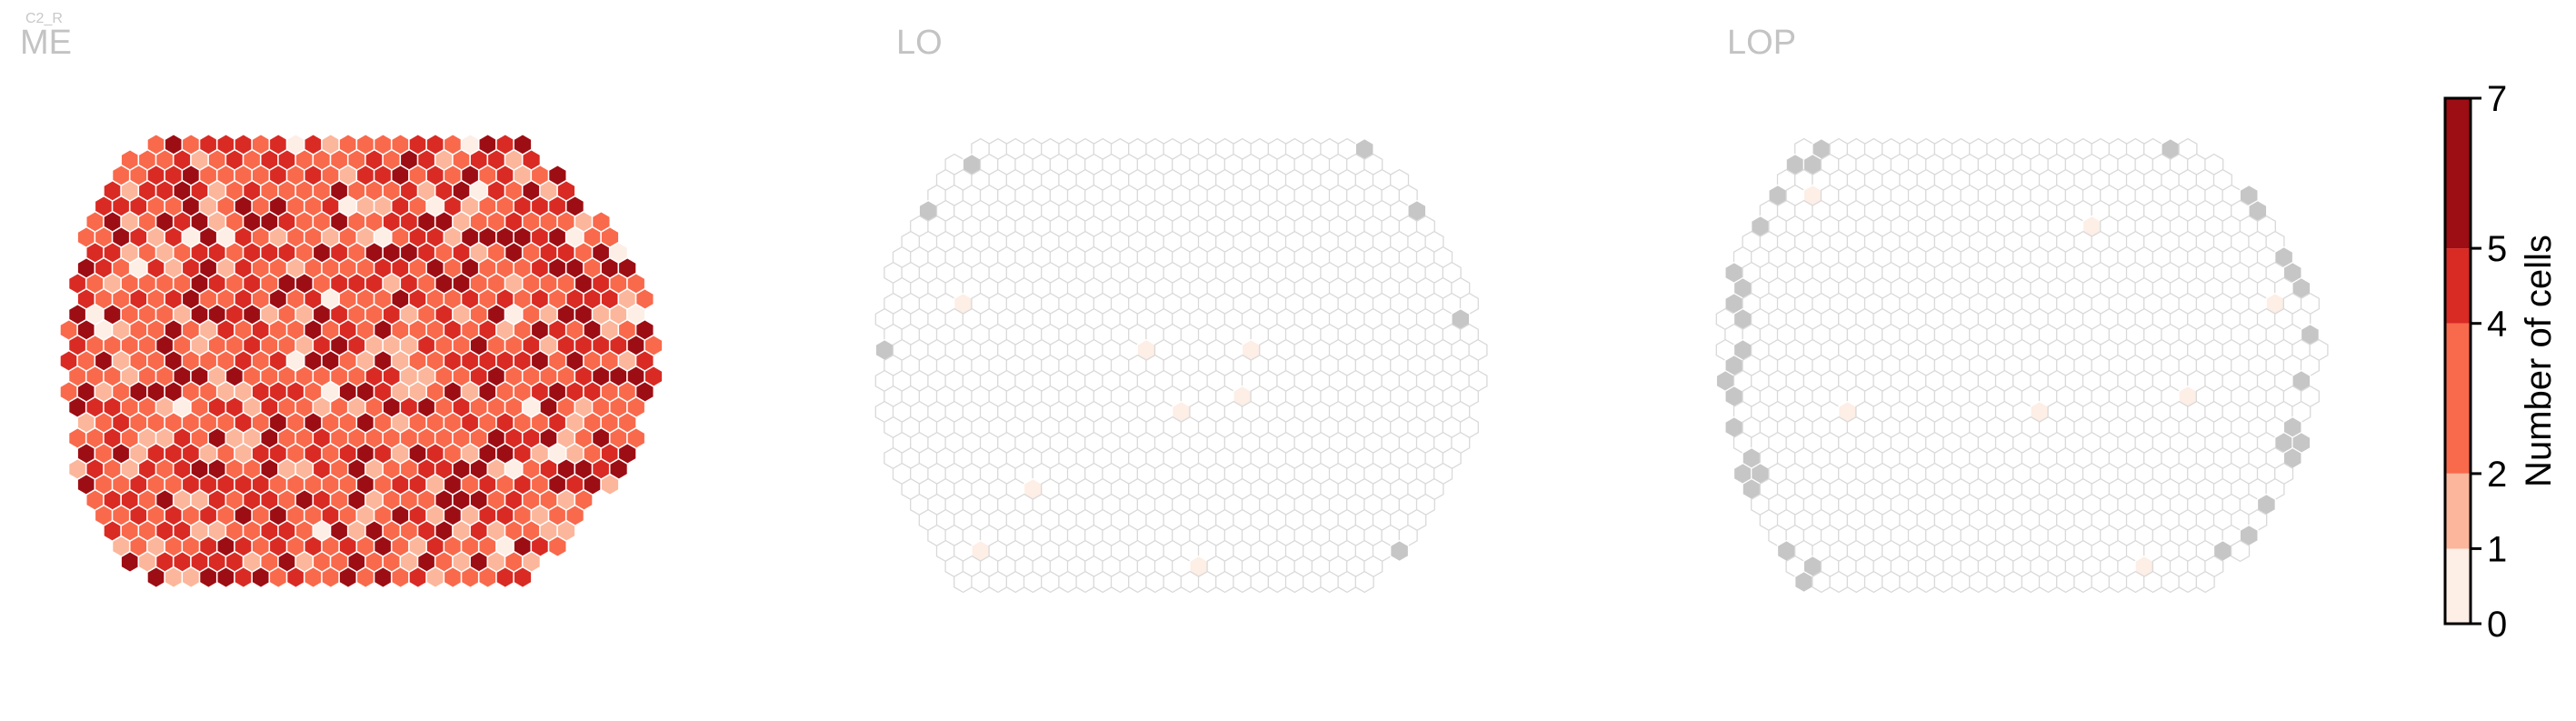 This screenshot has width=2576, height=721. Describe the element at coordinates (2497, 249) in the screenshot. I see `colorbar-tick-label: 5` at that location.